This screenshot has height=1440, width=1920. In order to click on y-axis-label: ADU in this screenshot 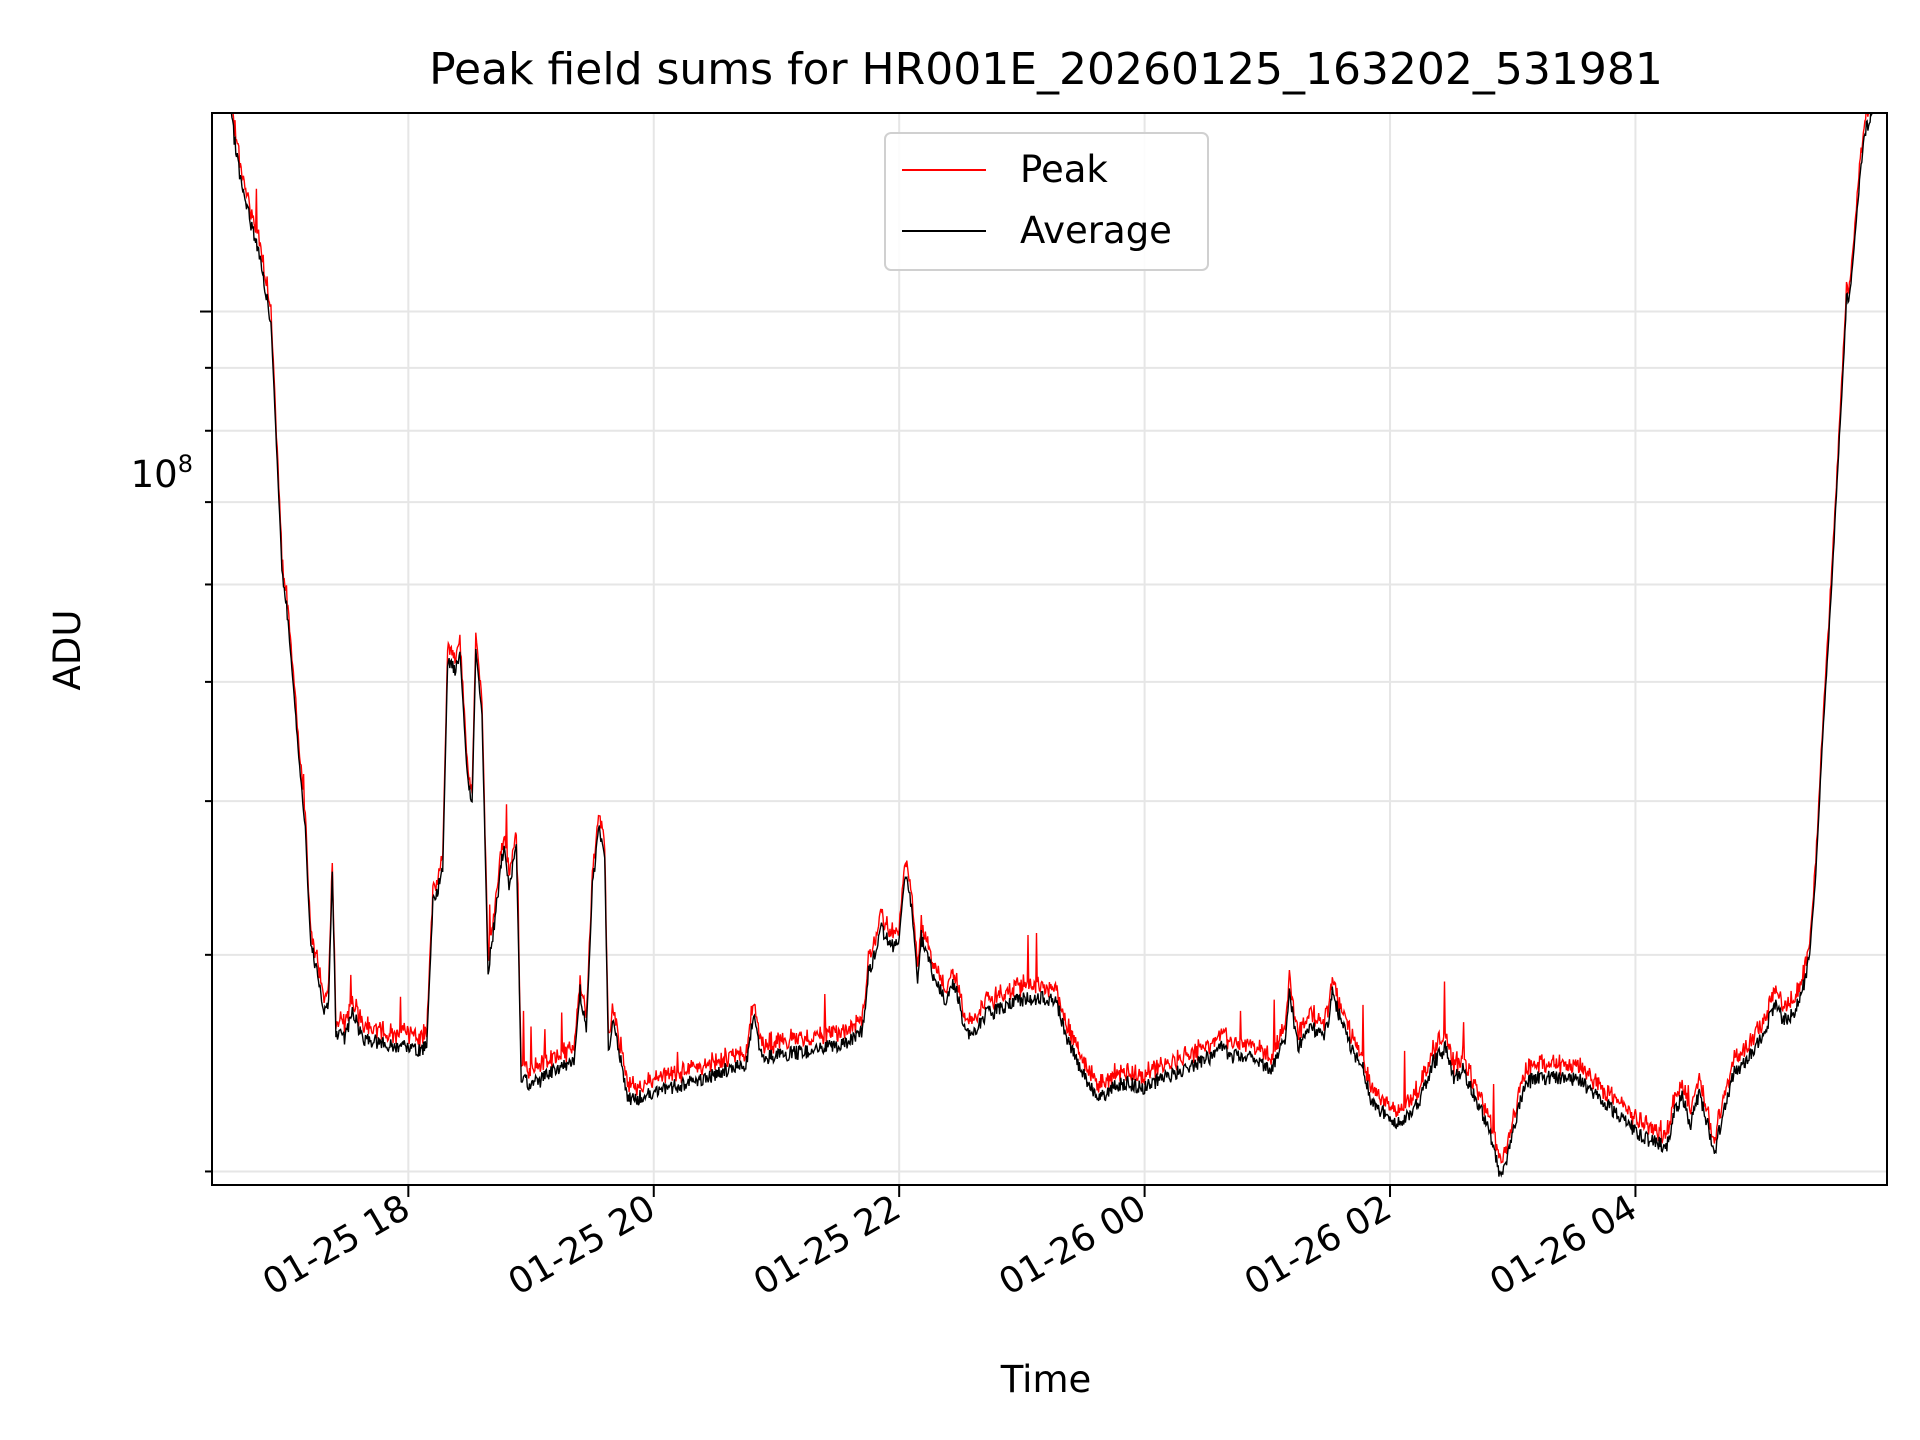, I will do `click(67, 650)`.